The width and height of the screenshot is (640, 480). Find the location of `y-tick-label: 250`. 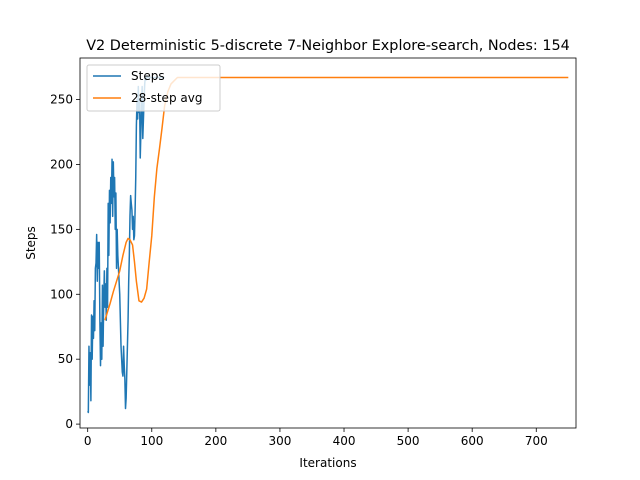

y-tick-label: 250 is located at coordinates (61, 100).